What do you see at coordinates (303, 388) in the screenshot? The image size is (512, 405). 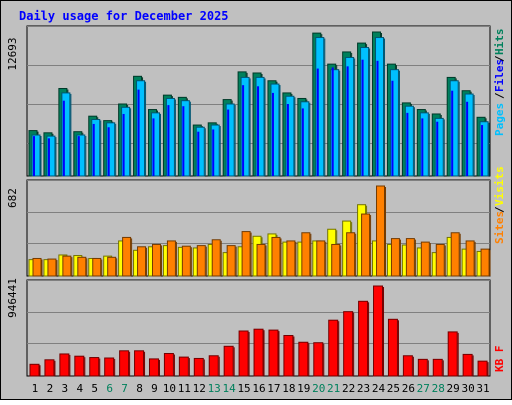 I see `day-label: 19` at bounding box center [303, 388].